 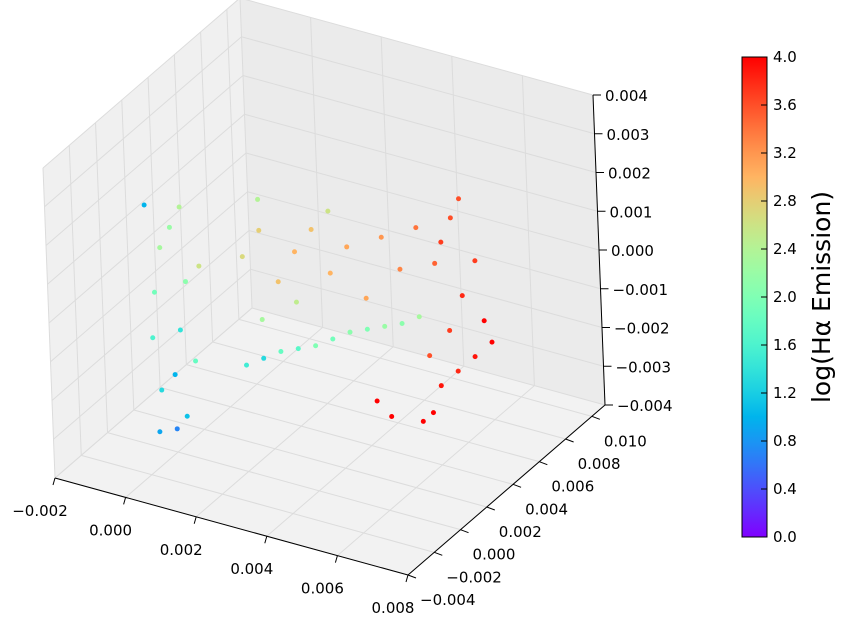 I want to click on colorbar-tick-label: 0.0, so click(x=785, y=537).